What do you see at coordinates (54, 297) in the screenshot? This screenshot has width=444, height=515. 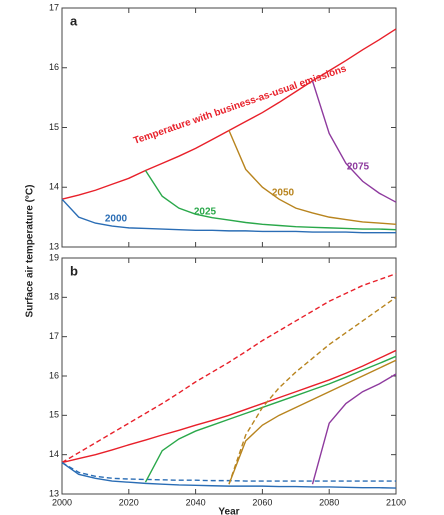 I see `y-tick-label: 18` at bounding box center [54, 297].